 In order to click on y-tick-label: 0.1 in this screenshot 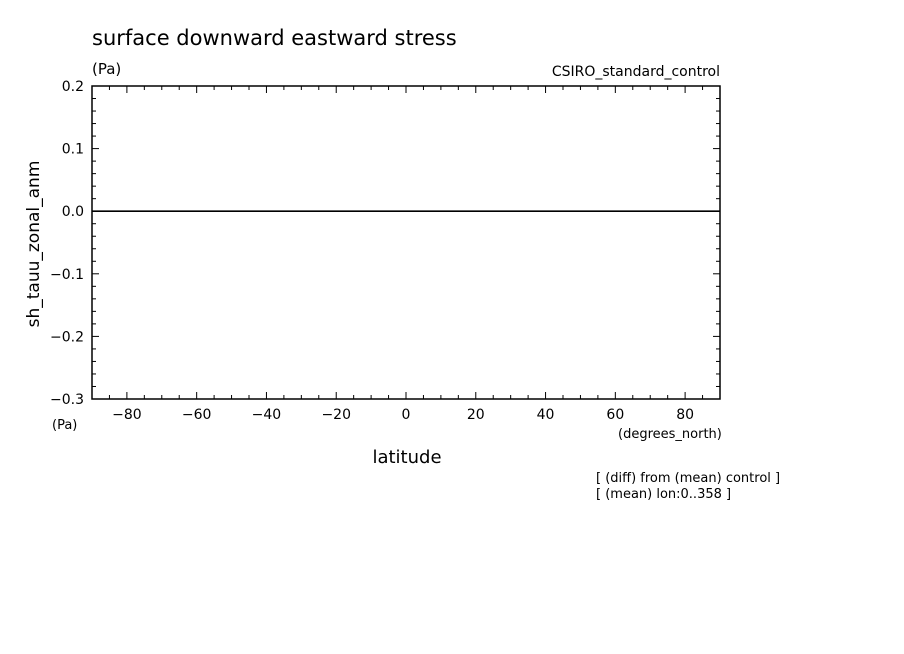, I will do `click(73, 150)`.